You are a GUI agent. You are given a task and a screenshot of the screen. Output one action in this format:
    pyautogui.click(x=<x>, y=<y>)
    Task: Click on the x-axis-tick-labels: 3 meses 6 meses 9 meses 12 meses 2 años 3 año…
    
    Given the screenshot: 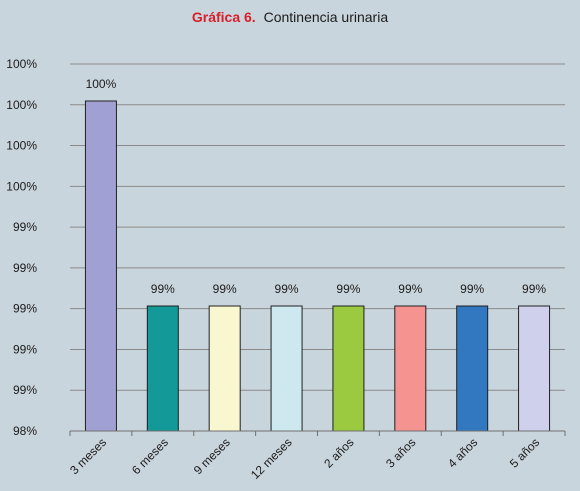 What is the action you would take?
    pyautogui.click(x=304, y=458)
    